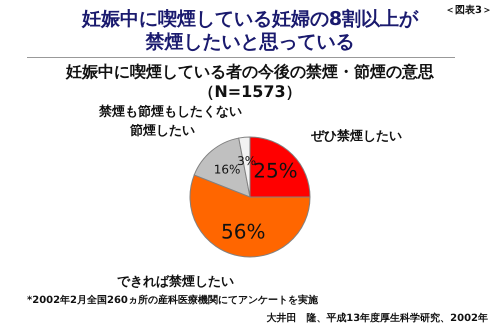 The width and height of the screenshot is (500, 327). What do you see at coordinates (468, 10) in the screenshot?
I see `text: ＜図表3＞` at bounding box center [468, 10].